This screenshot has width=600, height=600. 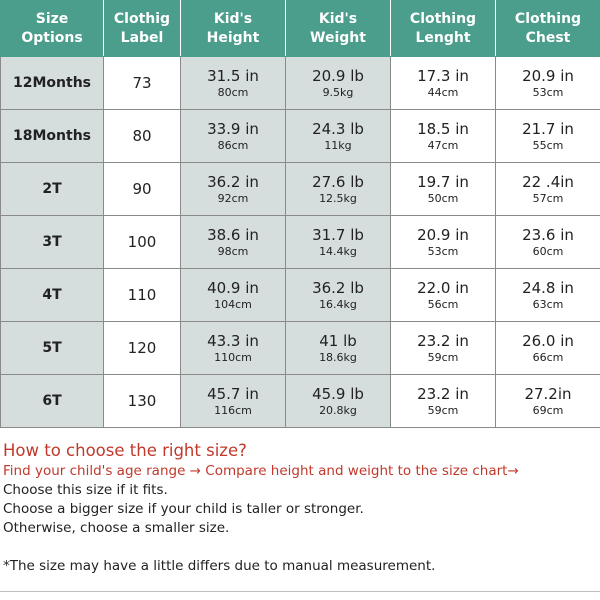 I want to click on clothing-label-cell: 120, so click(x=142, y=348).